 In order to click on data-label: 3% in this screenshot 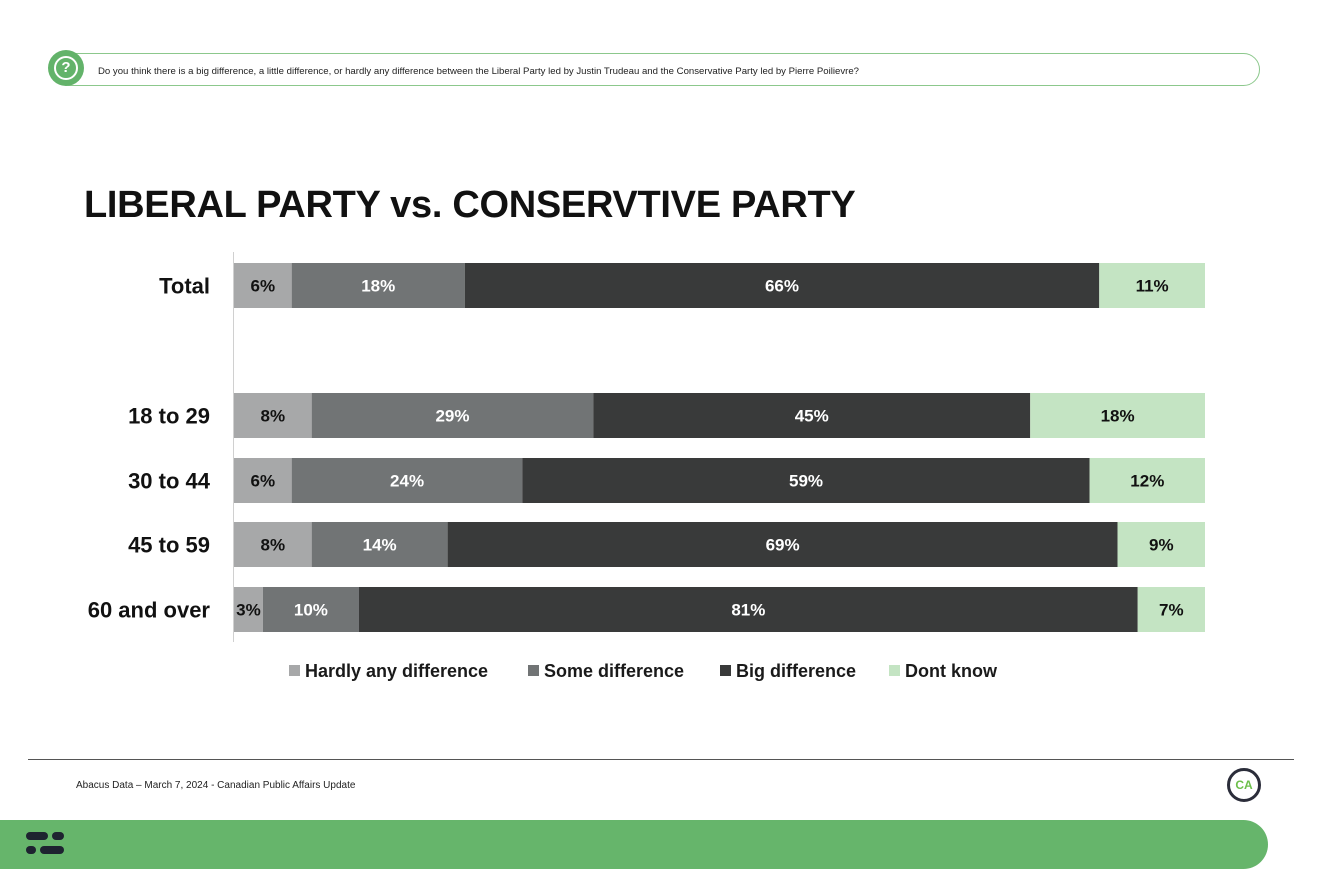, I will do `click(248, 610)`.